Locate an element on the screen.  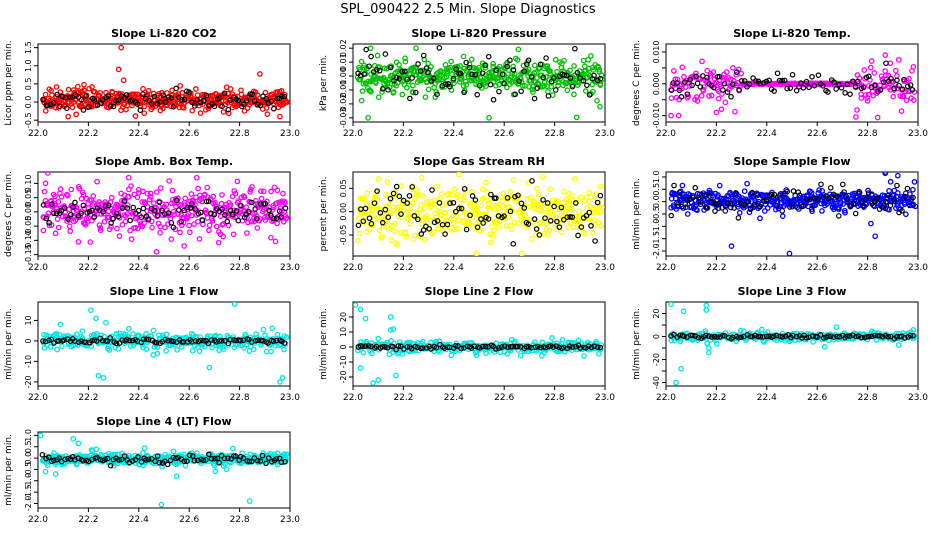
chart-title: Slope Sample Flow is located at coordinates (791, 161).